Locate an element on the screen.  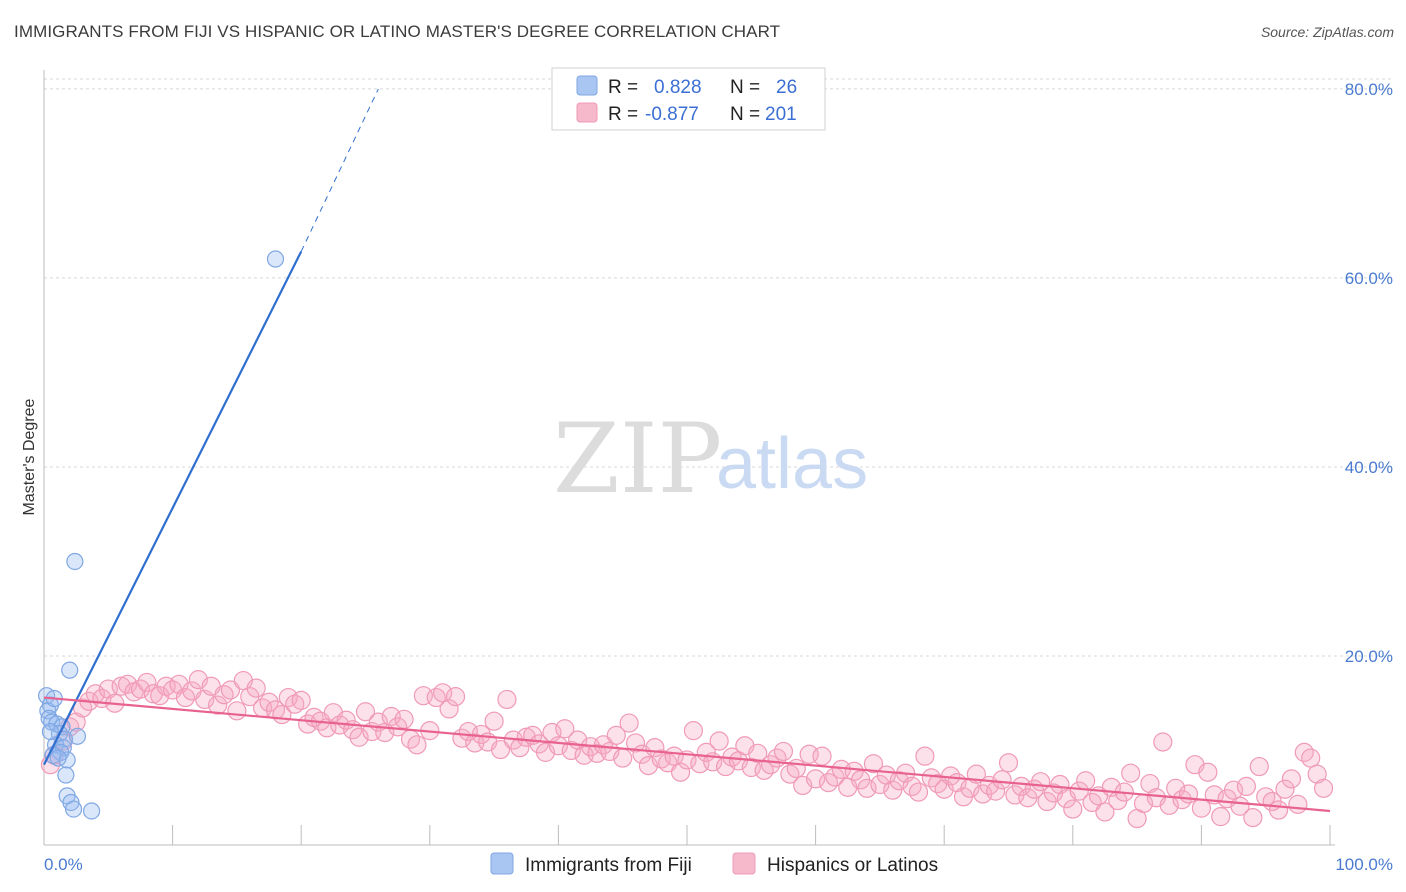
y-axis-tick-labels: 20.0% 40.0% 60.0% 80.0% is located at coordinates (1369, 373).